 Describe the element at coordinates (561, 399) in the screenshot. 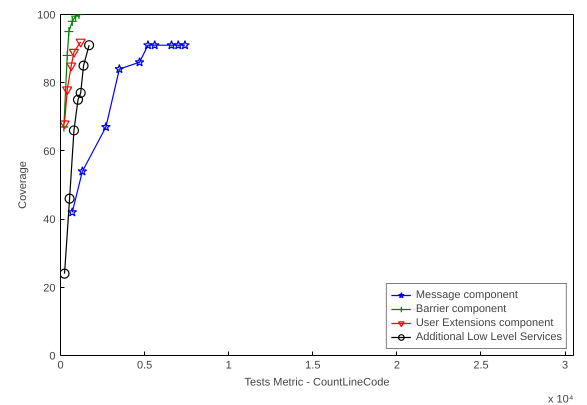

I see `text: x 10⁴` at that location.